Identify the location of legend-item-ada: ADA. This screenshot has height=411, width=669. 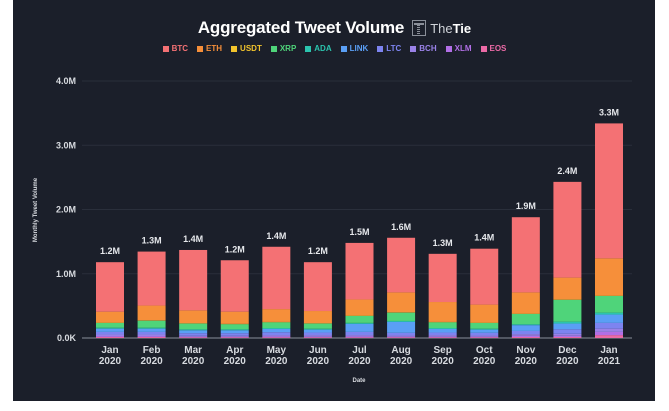
(318, 48).